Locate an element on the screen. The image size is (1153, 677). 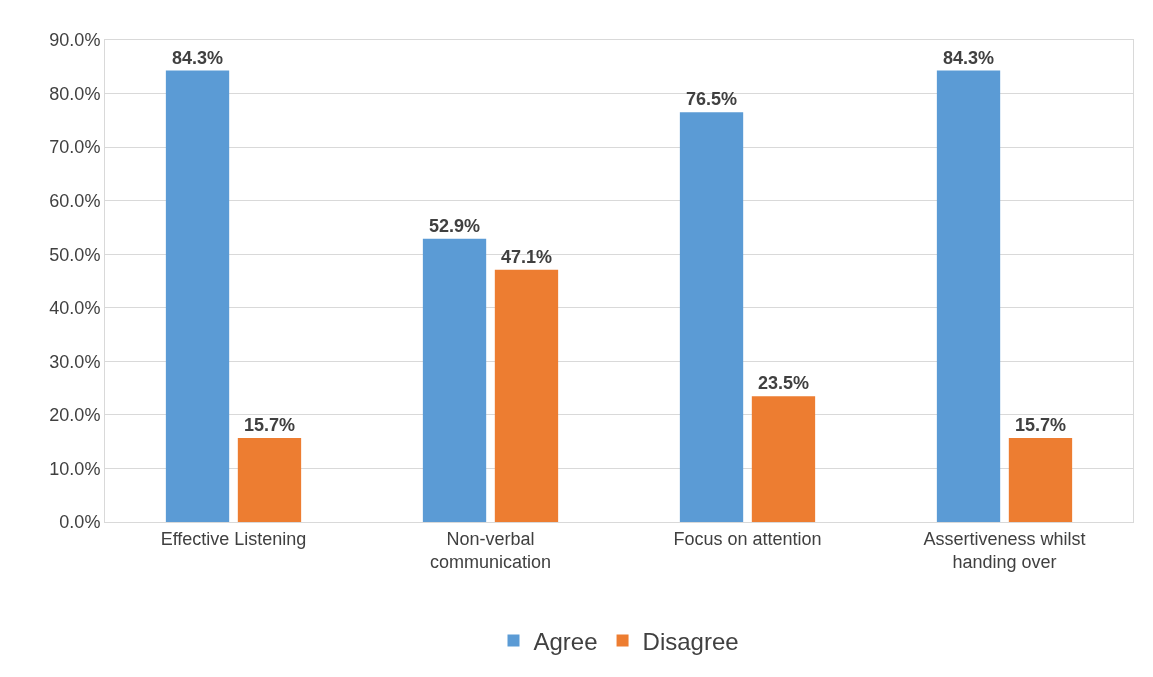
x-tick-label: Non-verbal communication is located at coordinates (490, 550).